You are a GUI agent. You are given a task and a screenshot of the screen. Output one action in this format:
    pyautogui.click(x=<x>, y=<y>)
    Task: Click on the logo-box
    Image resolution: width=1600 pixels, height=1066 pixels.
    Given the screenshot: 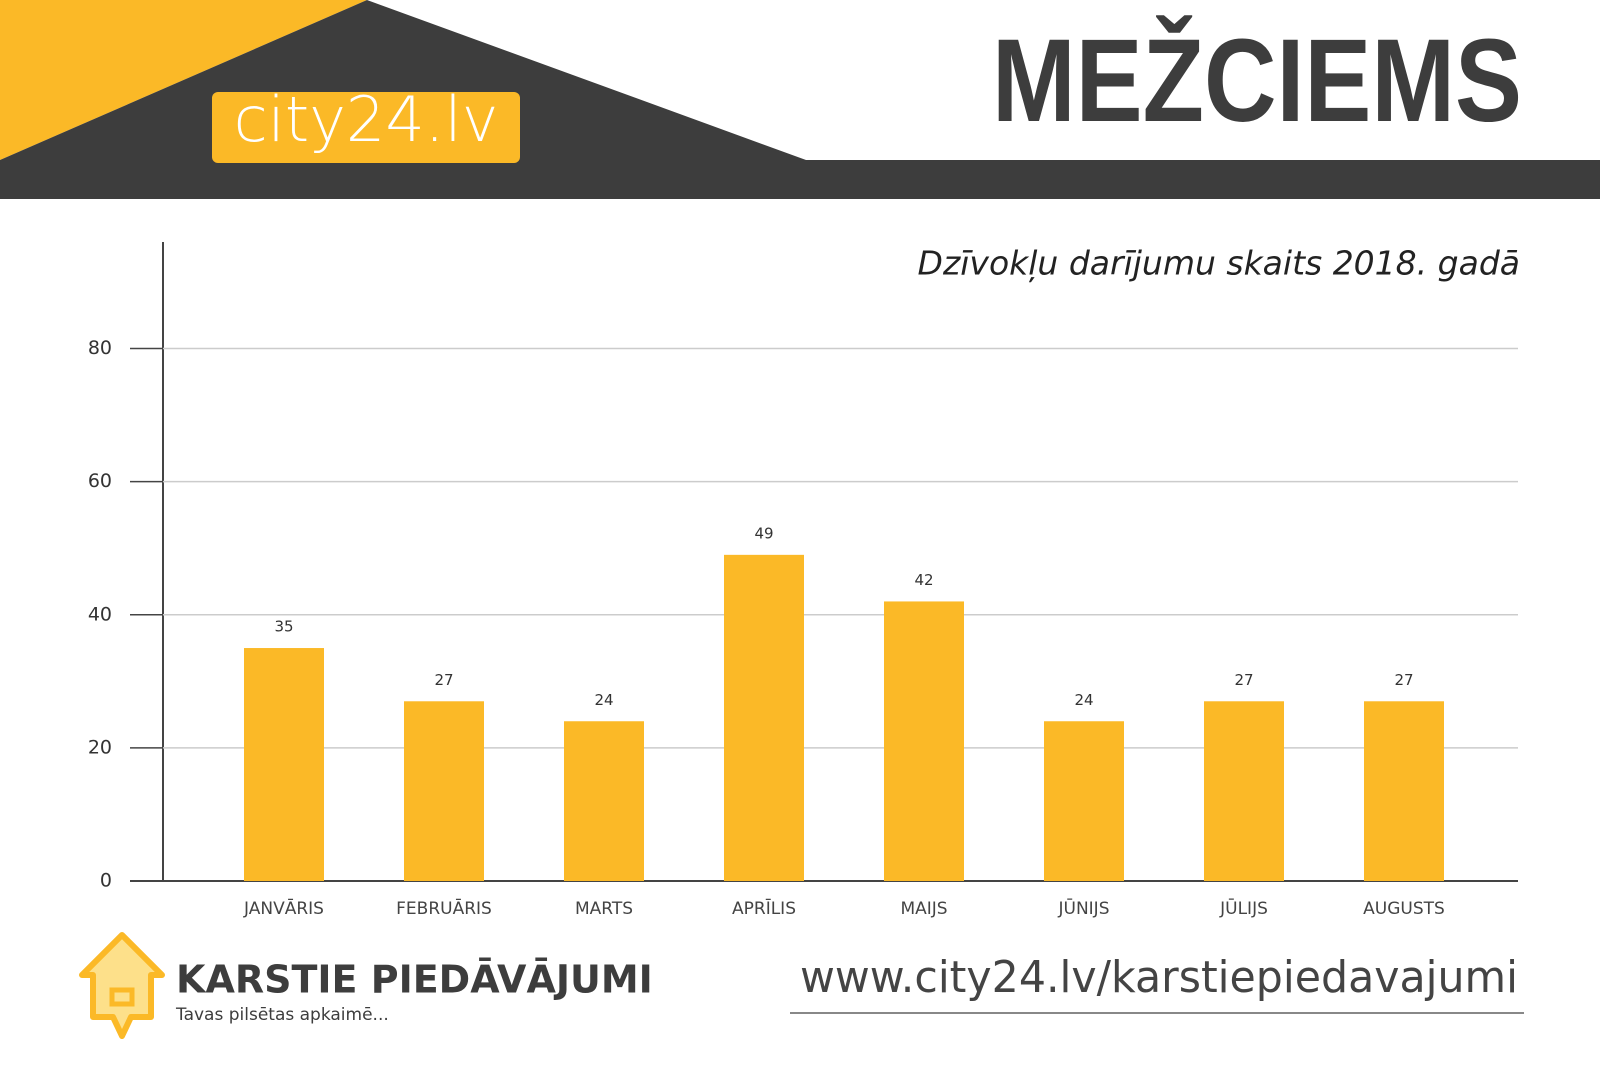 What is the action you would take?
    pyautogui.click(x=366, y=127)
    